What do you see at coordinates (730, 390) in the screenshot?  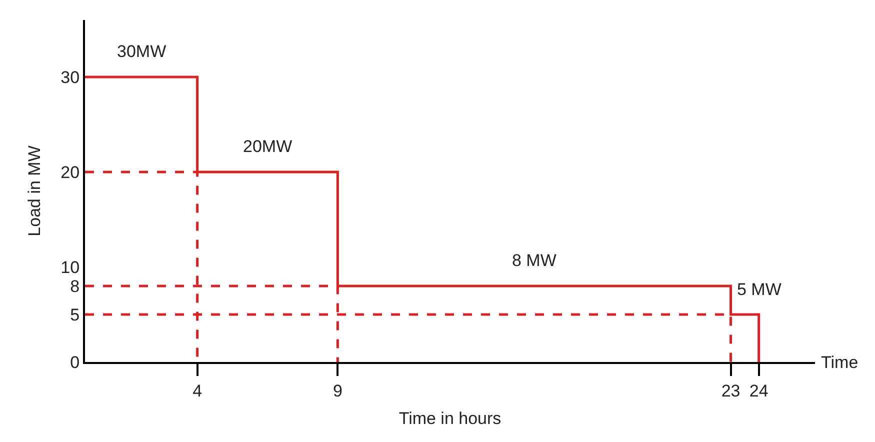 I see `x-tick-label: 23` at bounding box center [730, 390].